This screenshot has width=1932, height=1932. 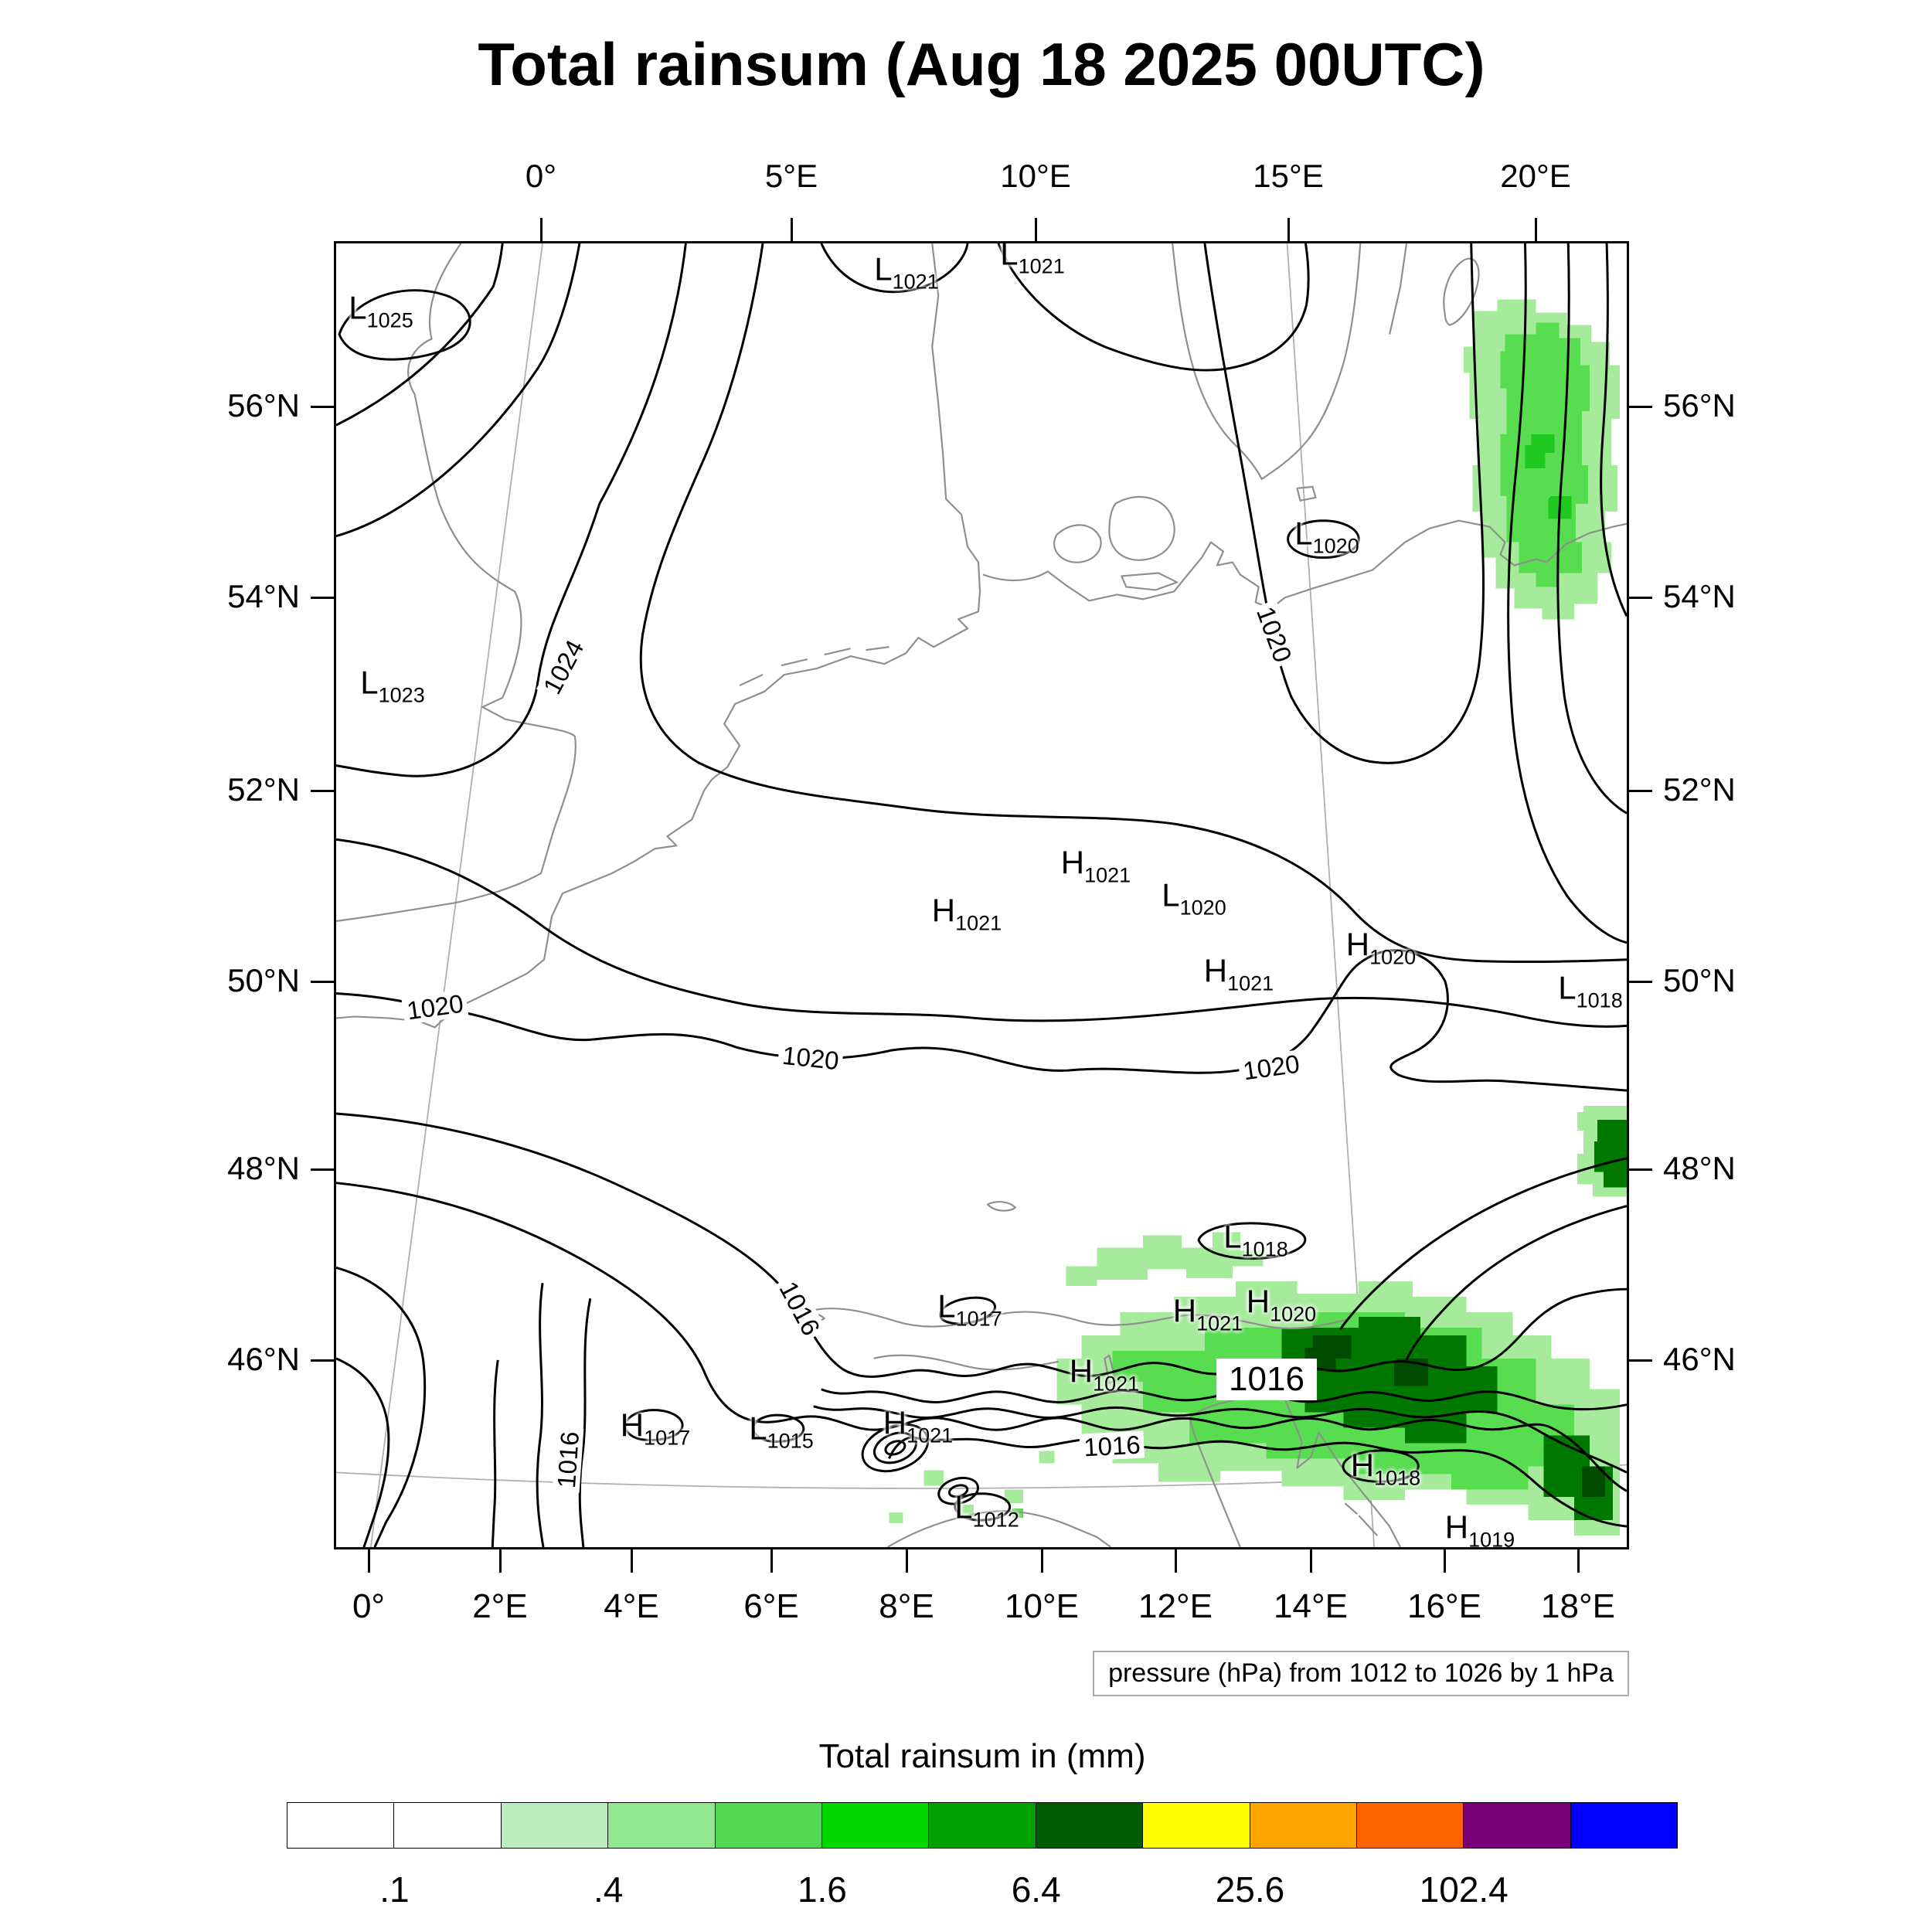 What do you see at coordinates (771, 1606) in the screenshot?
I see `bottom-axis-label: 6°E` at bounding box center [771, 1606].